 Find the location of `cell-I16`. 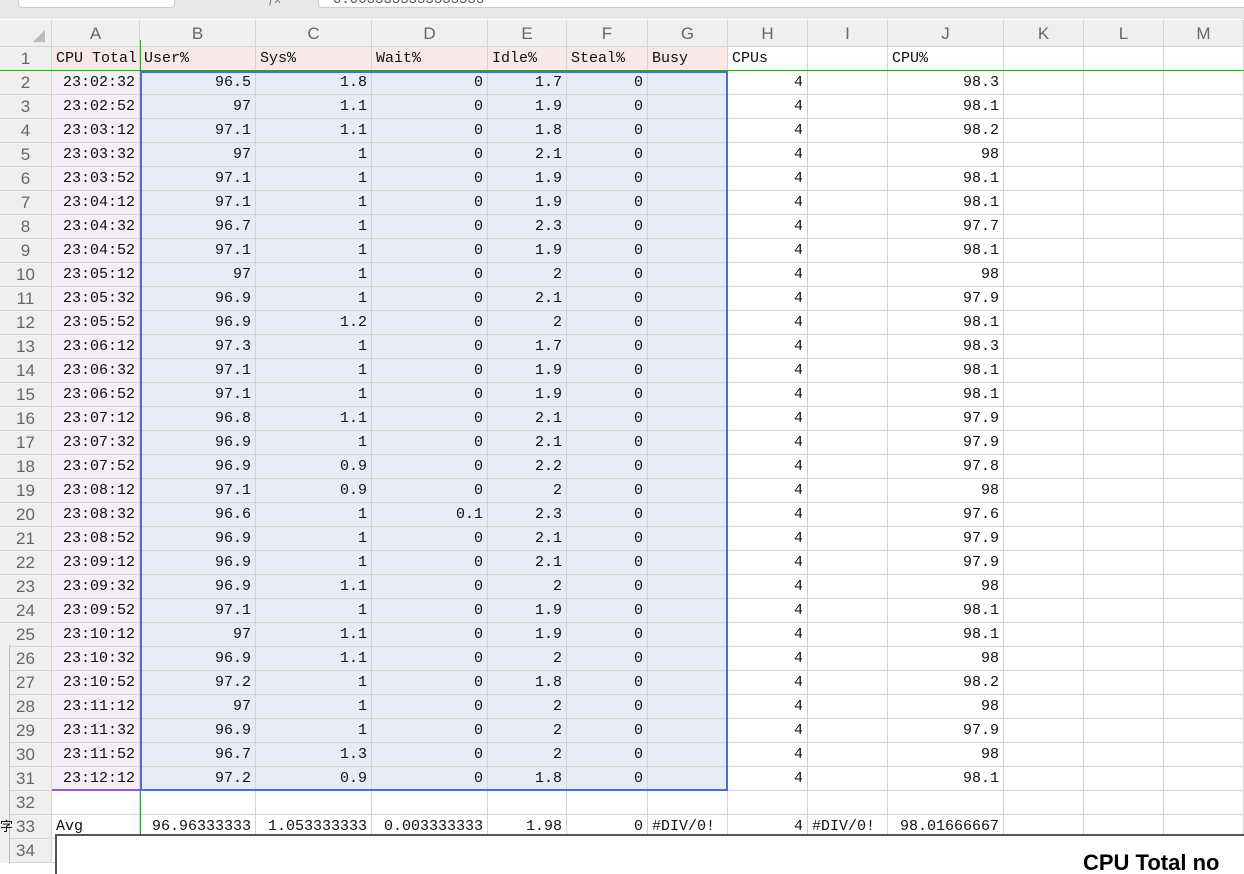

cell-I16 is located at coordinates (848, 419).